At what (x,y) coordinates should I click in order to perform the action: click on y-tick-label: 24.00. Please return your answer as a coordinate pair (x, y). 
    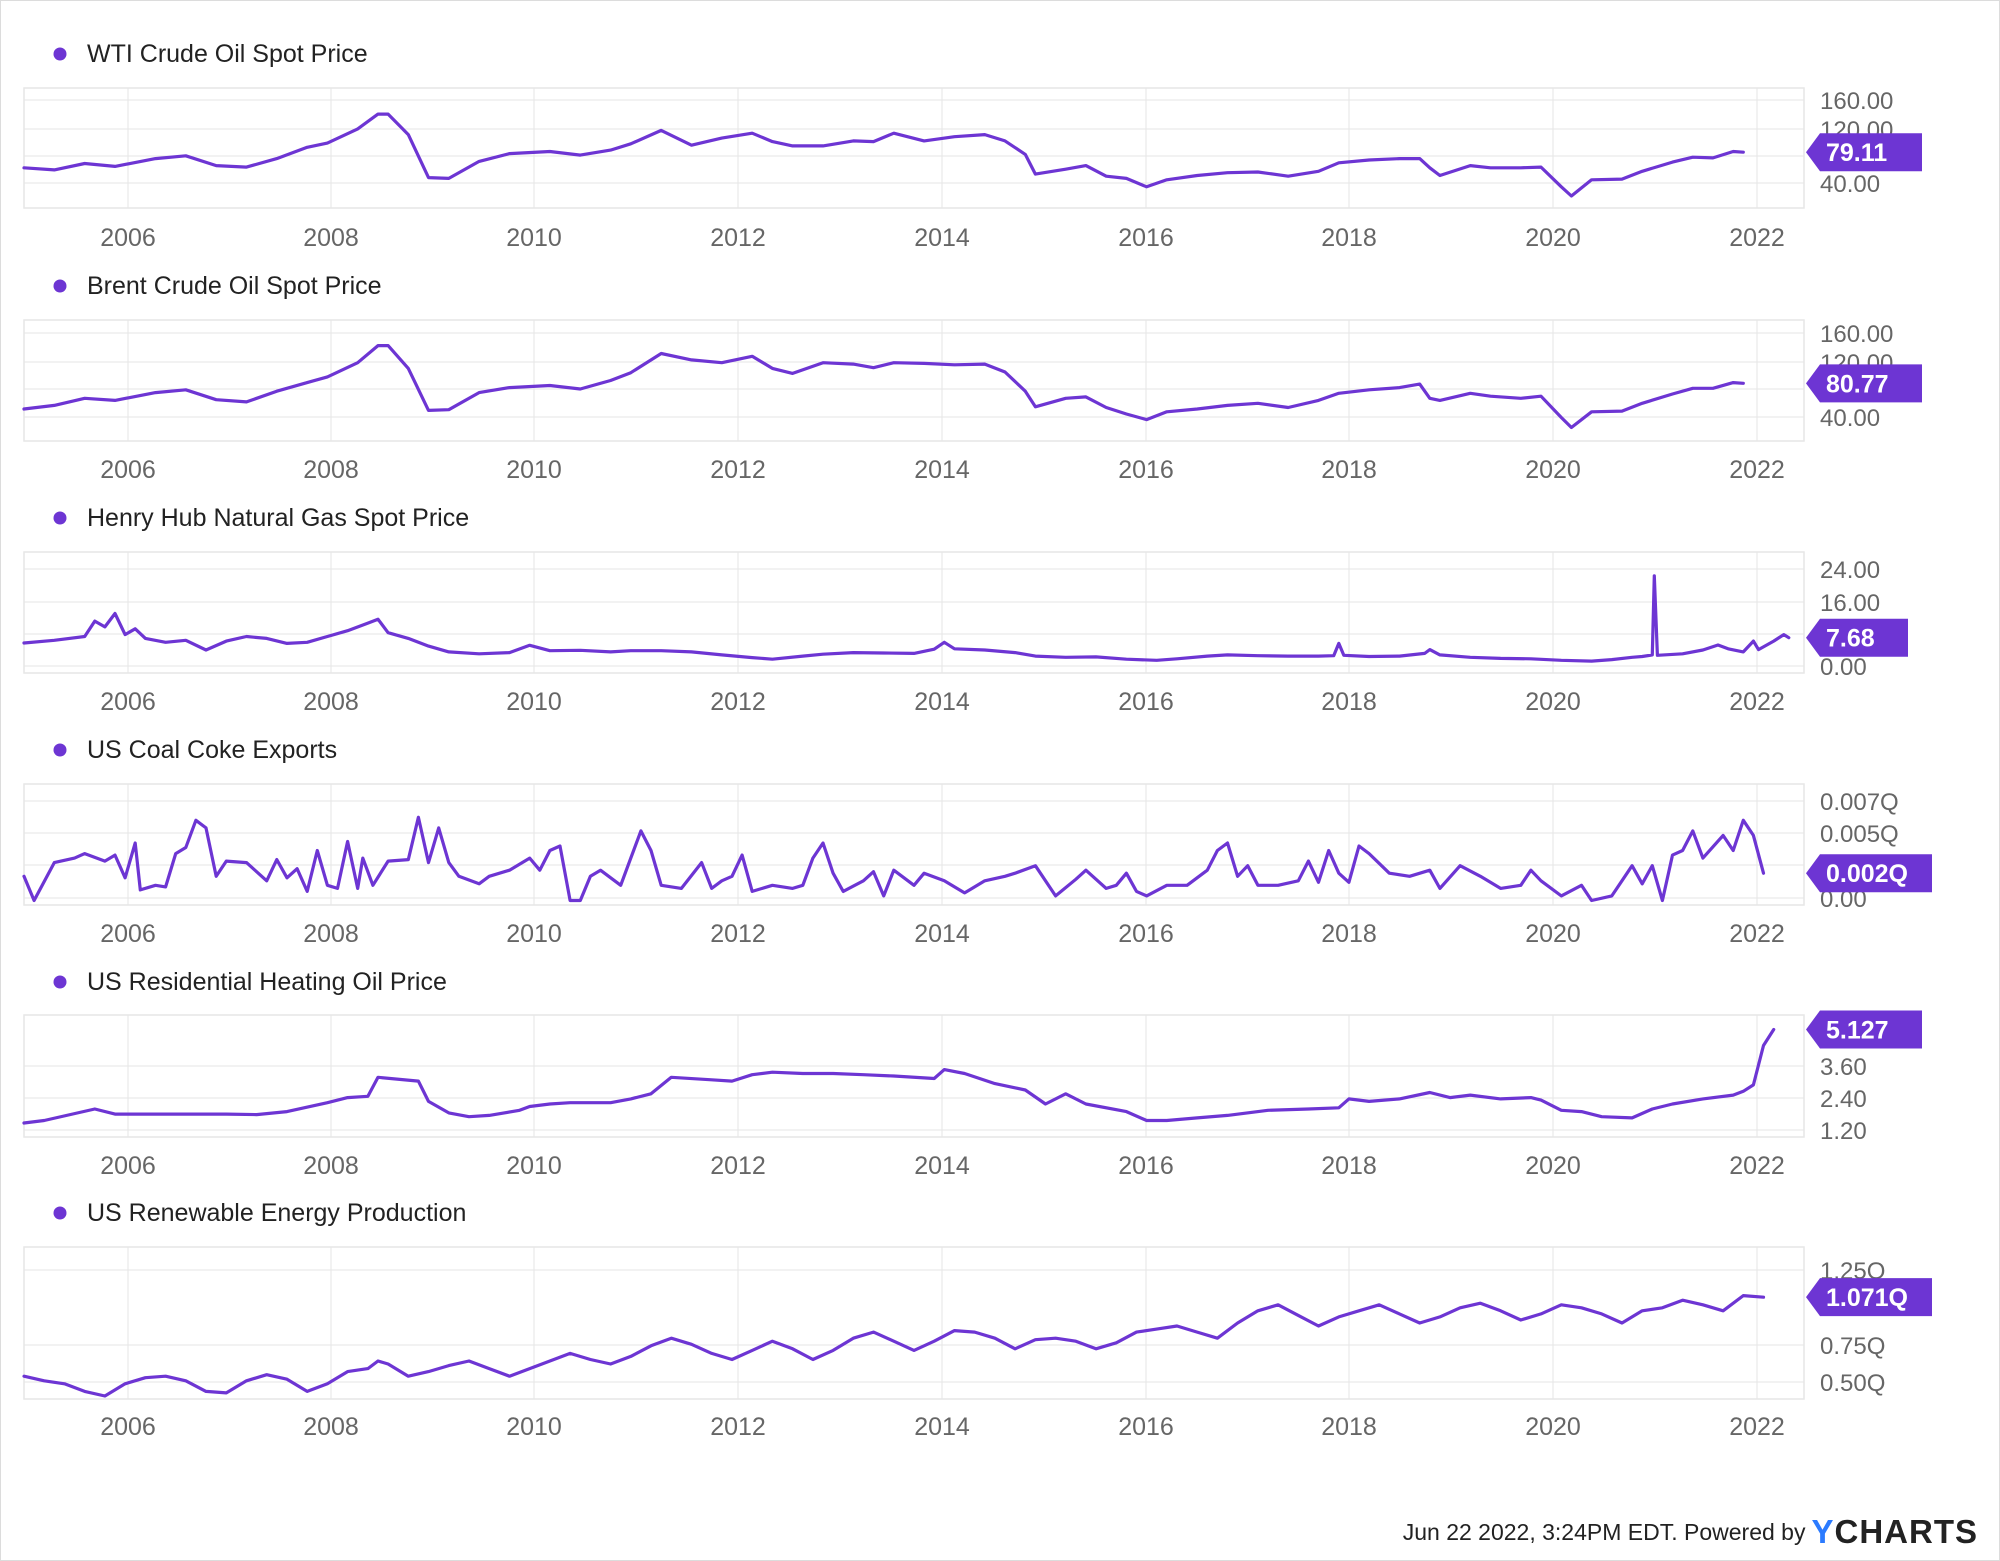
    Looking at the image, I should click on (1850, 570).